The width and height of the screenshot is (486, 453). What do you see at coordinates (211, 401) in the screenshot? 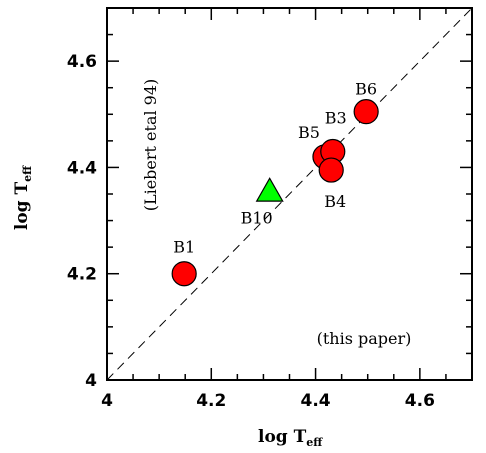
I see `x-tick-label: 4.2` at bounding box center [211, 401].